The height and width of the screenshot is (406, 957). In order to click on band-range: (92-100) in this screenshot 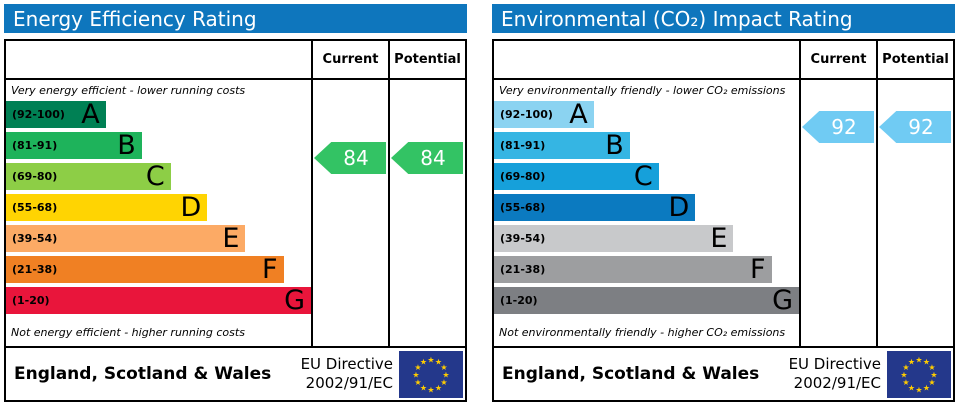, I will do `click(38, 114)`.